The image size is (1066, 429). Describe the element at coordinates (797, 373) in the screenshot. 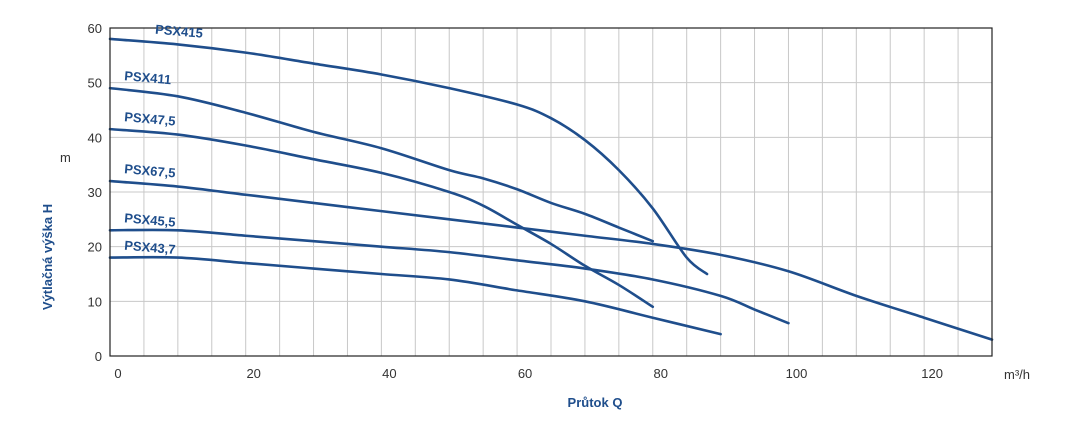

I see `x-tick-label: 100` at that location.